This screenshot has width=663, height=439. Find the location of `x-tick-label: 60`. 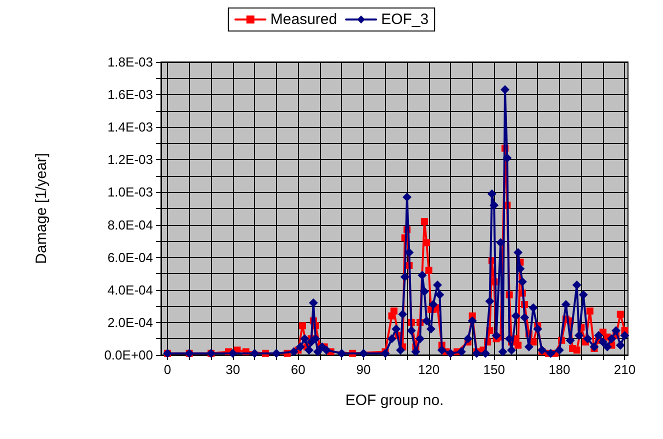

x-tick-label: 60 is located at coordinates (298, 369).